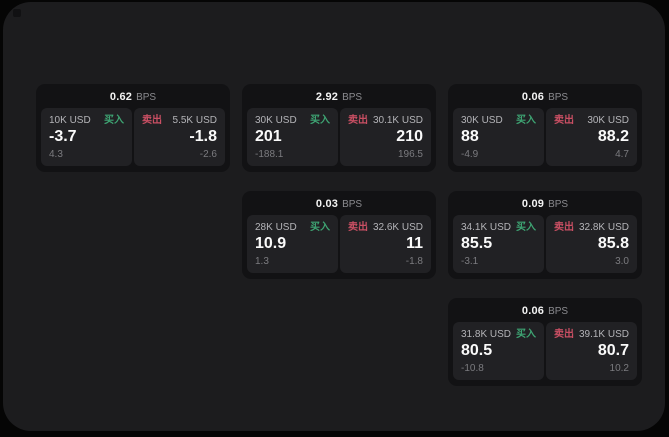 The height and width of the screenshot is (437, 669). What do you see at coordinates (470, 136) in the screenshot?
I see `buy-value: 88` at bounding box center [470, 136].